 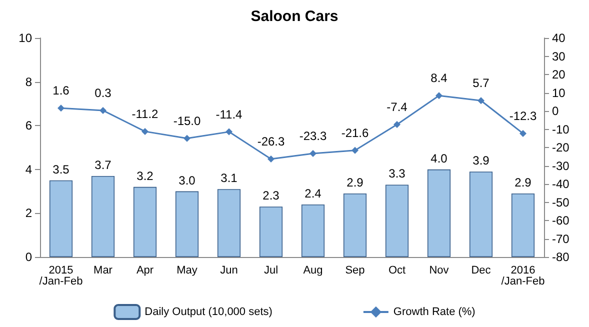 What do you see at coordinates (229, 178) in the screenshot?
I see `data-label: 3.1` at bounding box center [229, 178].